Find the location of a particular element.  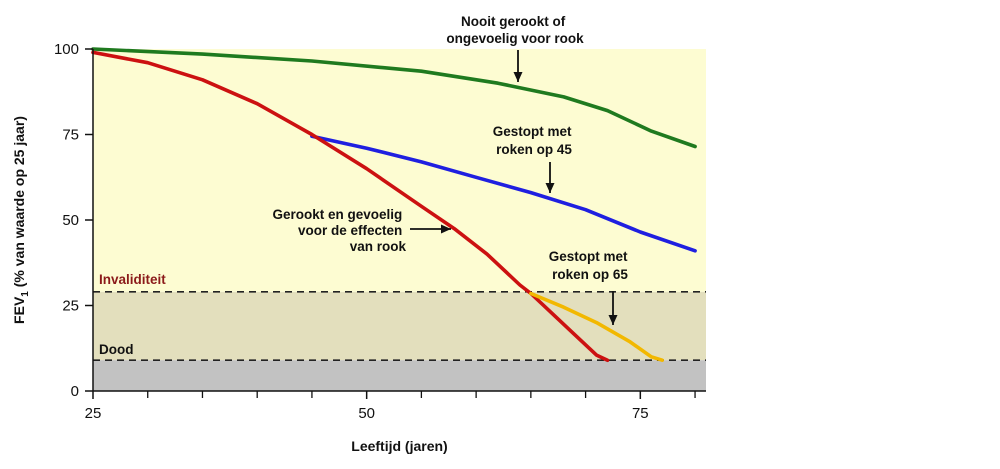

dood-label: Dood is located at coordinates (116, 349).